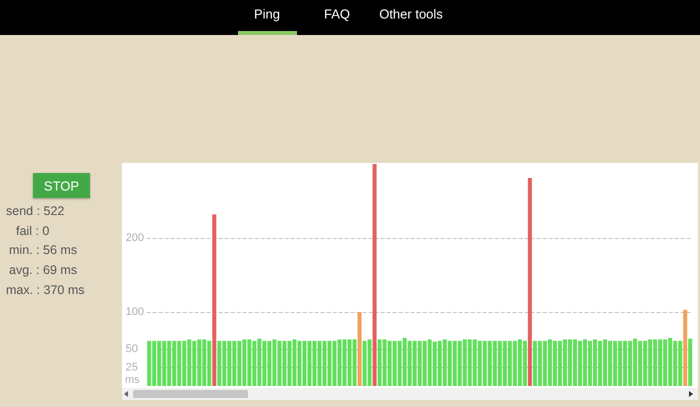  What do you see at coordinates (132, 368) in the screenshot?
I see `y-tick-label: 25` at bounding box center [132, 368].